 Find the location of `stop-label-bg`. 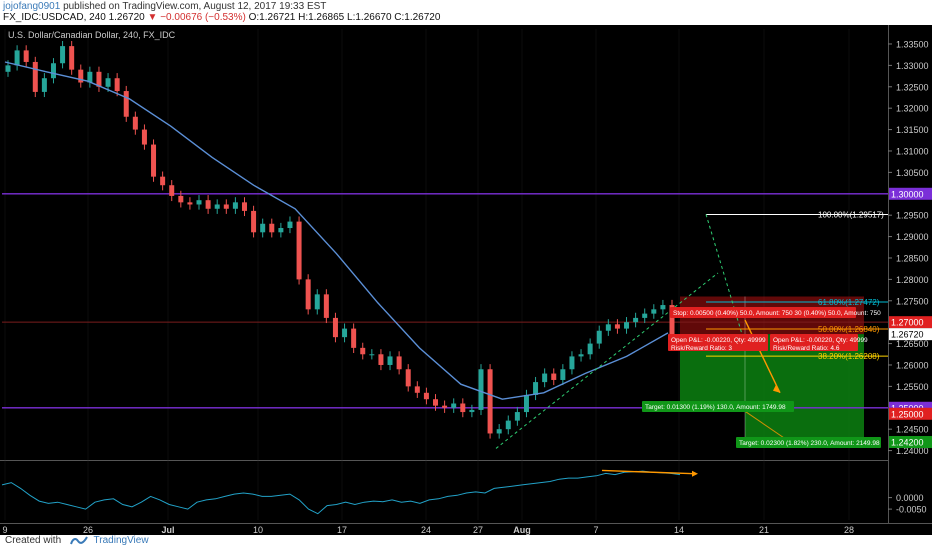

stop-label-bg is located at coordinates (763, 312).